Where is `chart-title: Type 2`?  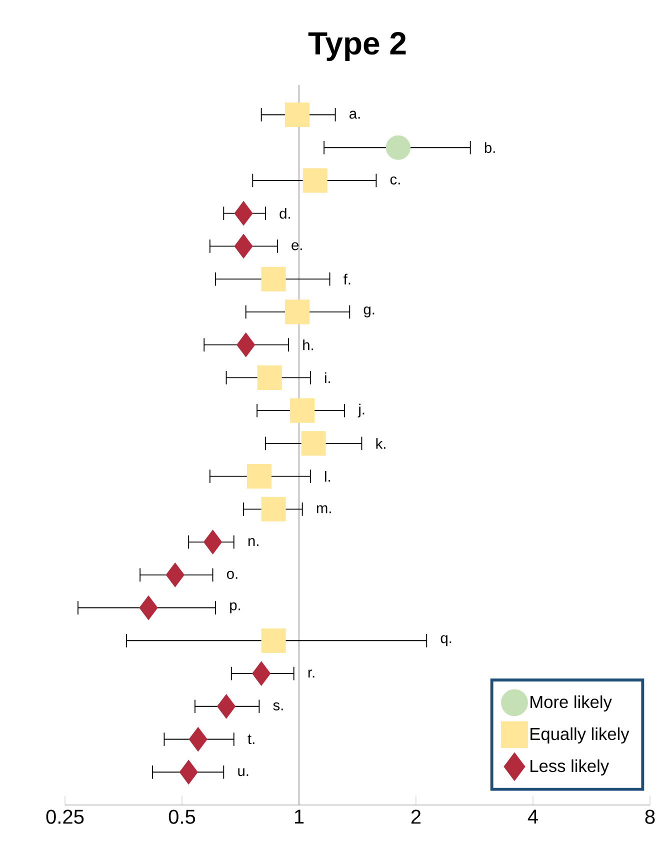
chart-title: Type 2 is located at coordinates (357, 47).